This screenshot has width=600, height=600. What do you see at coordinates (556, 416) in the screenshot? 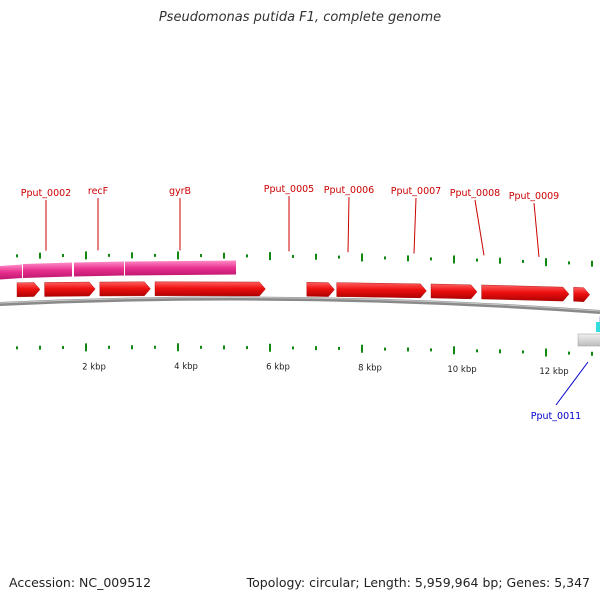
I see `gene-label: Pput_0011` at bounding box center [556, 416].